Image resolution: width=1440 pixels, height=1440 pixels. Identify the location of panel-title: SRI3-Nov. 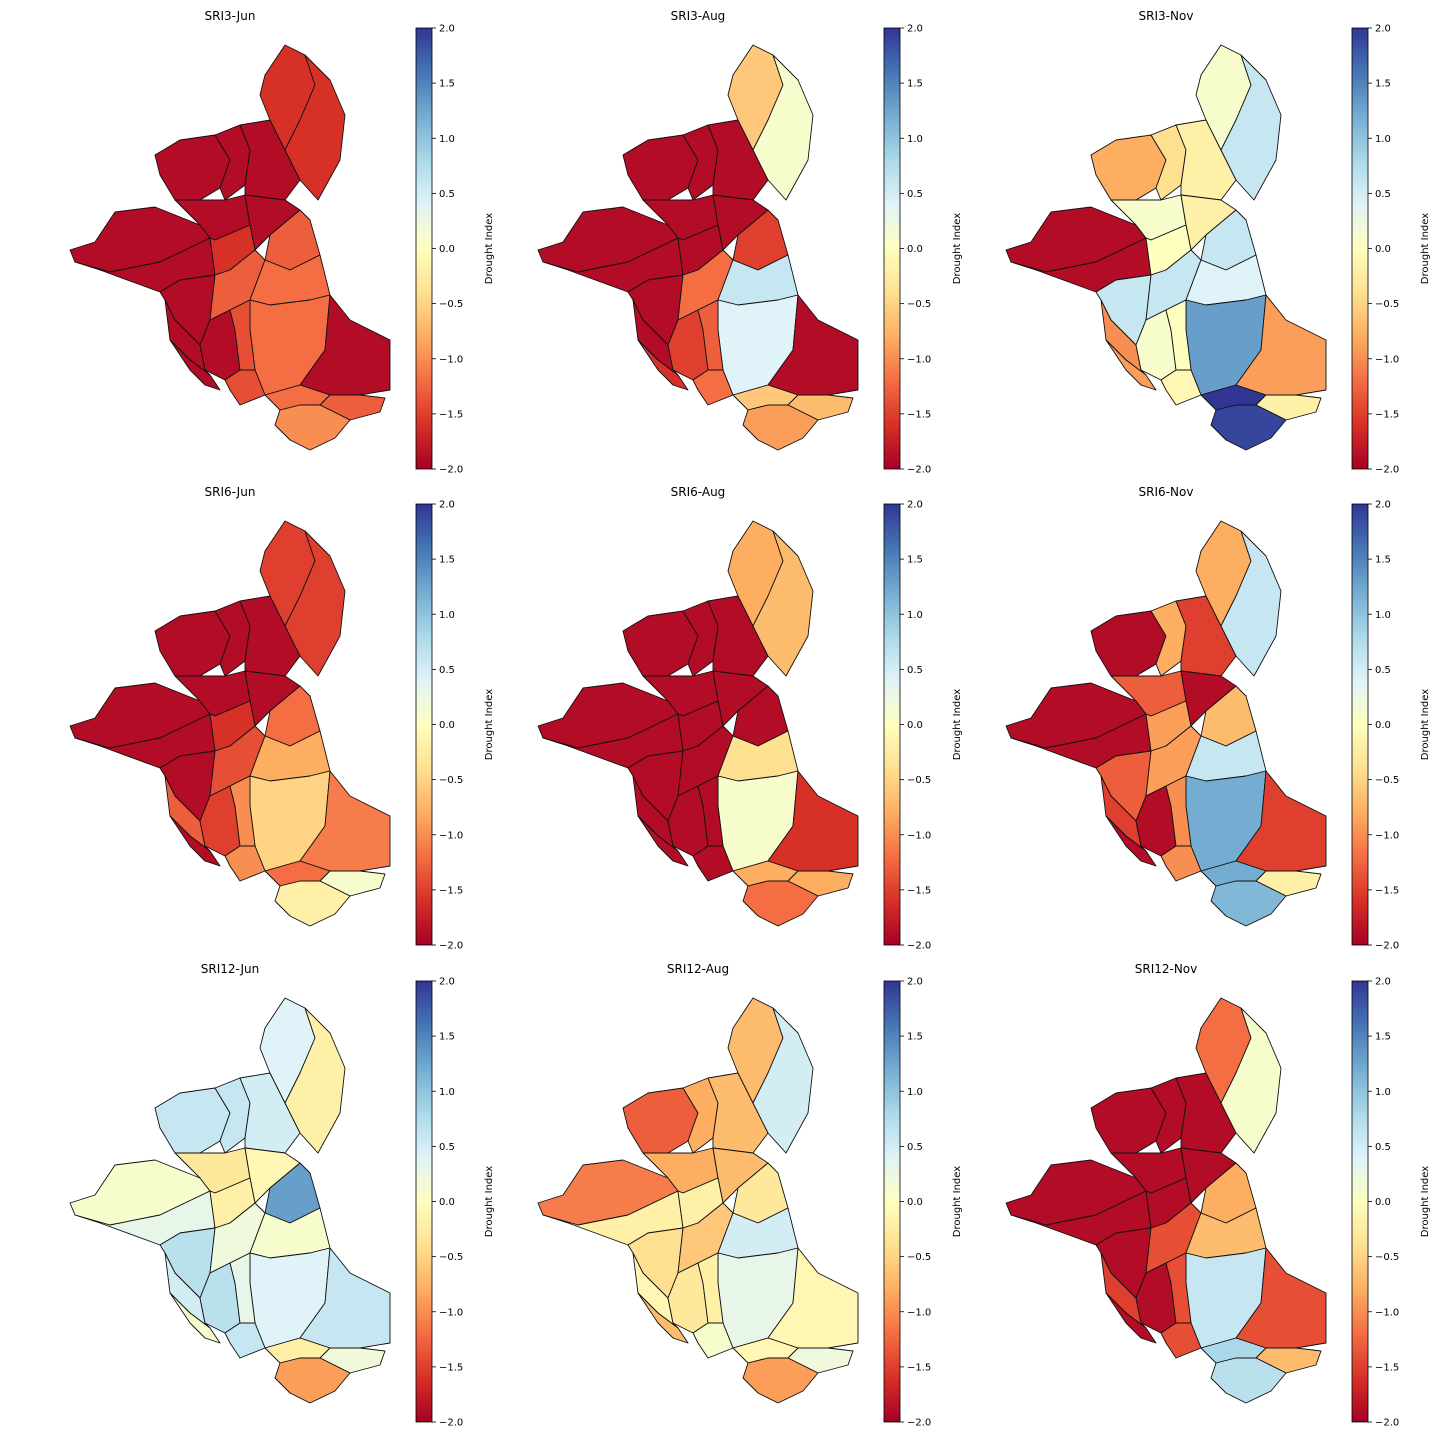
(1166, 16).